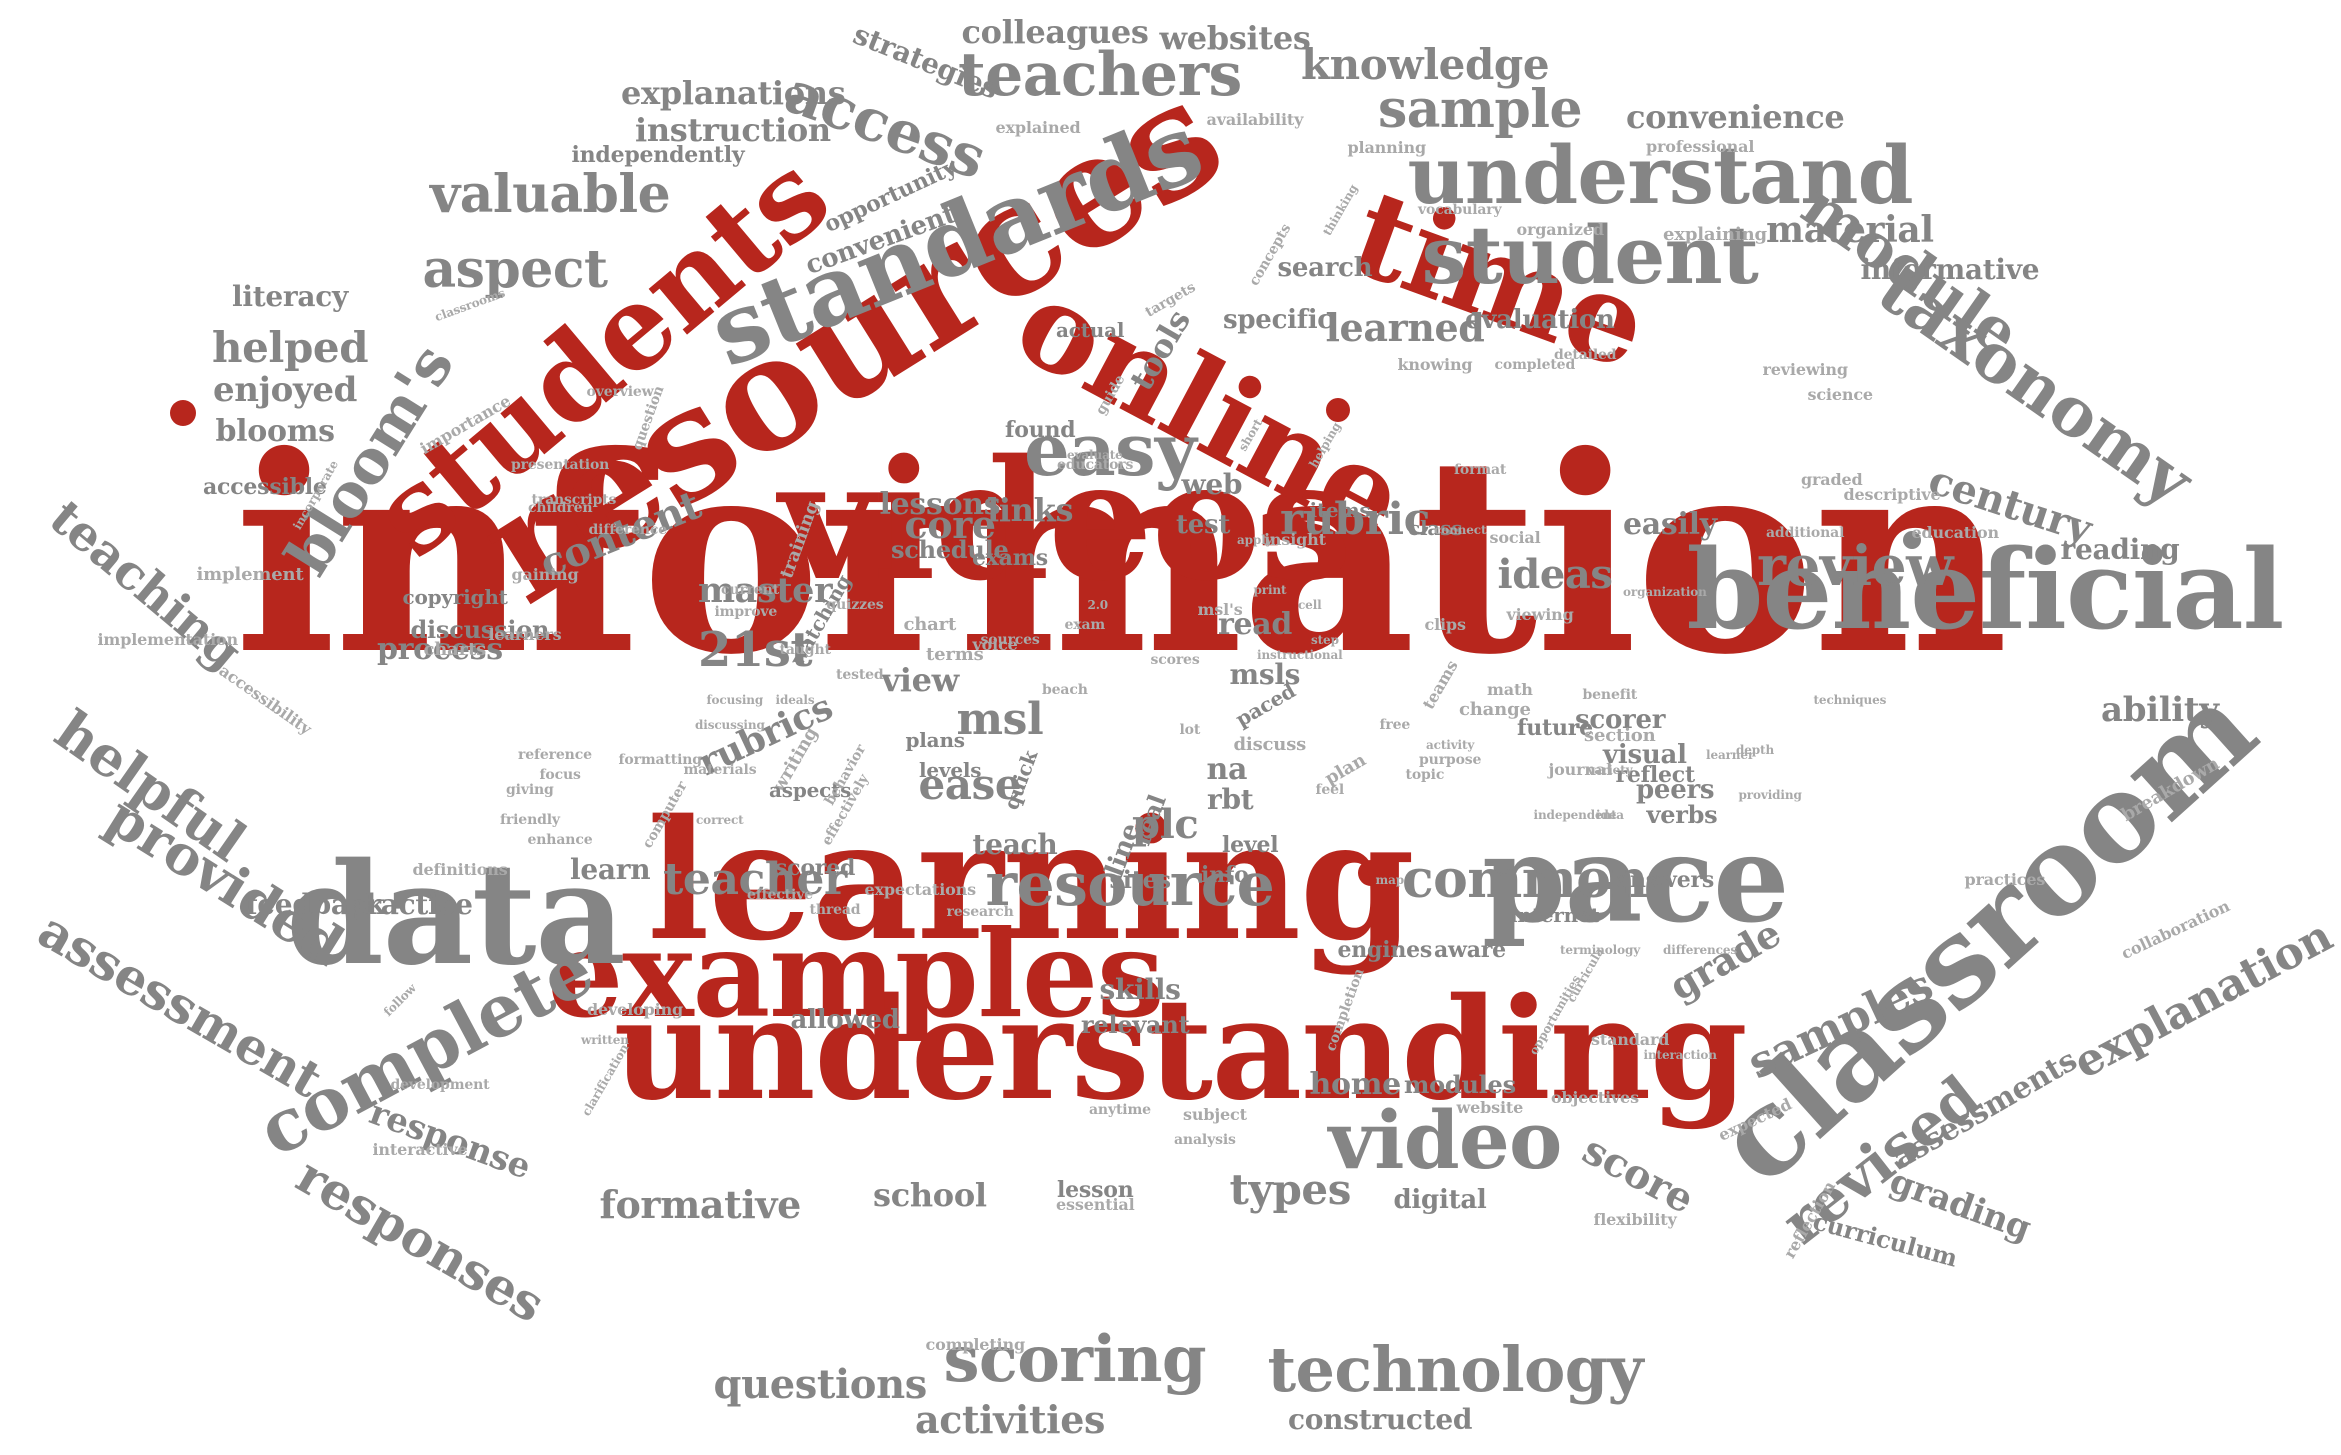 This screenshot has height=1455, width=2341. Describe the element at coordinates (950, 770) in the screenshot. I see `word-levels: levels` at that location.